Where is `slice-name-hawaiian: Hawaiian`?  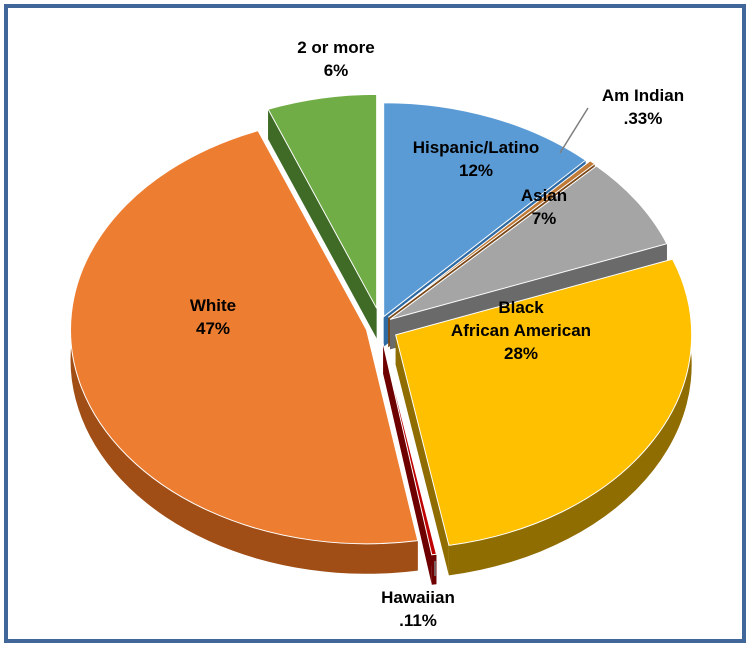
slice-name-hawaiian: Hawaiian is located at coordinates (418, 597).